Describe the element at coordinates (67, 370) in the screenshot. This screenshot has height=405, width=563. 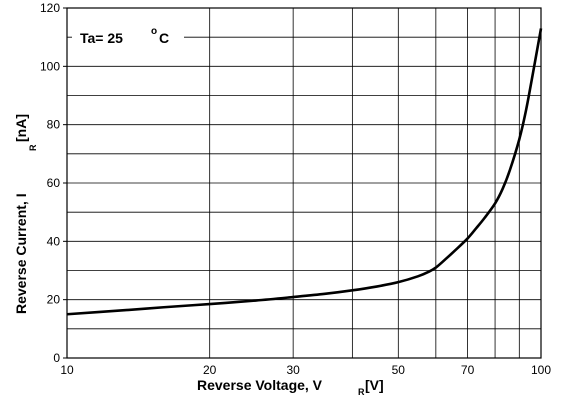
I see `x-tick-label-10: 10` at that location.